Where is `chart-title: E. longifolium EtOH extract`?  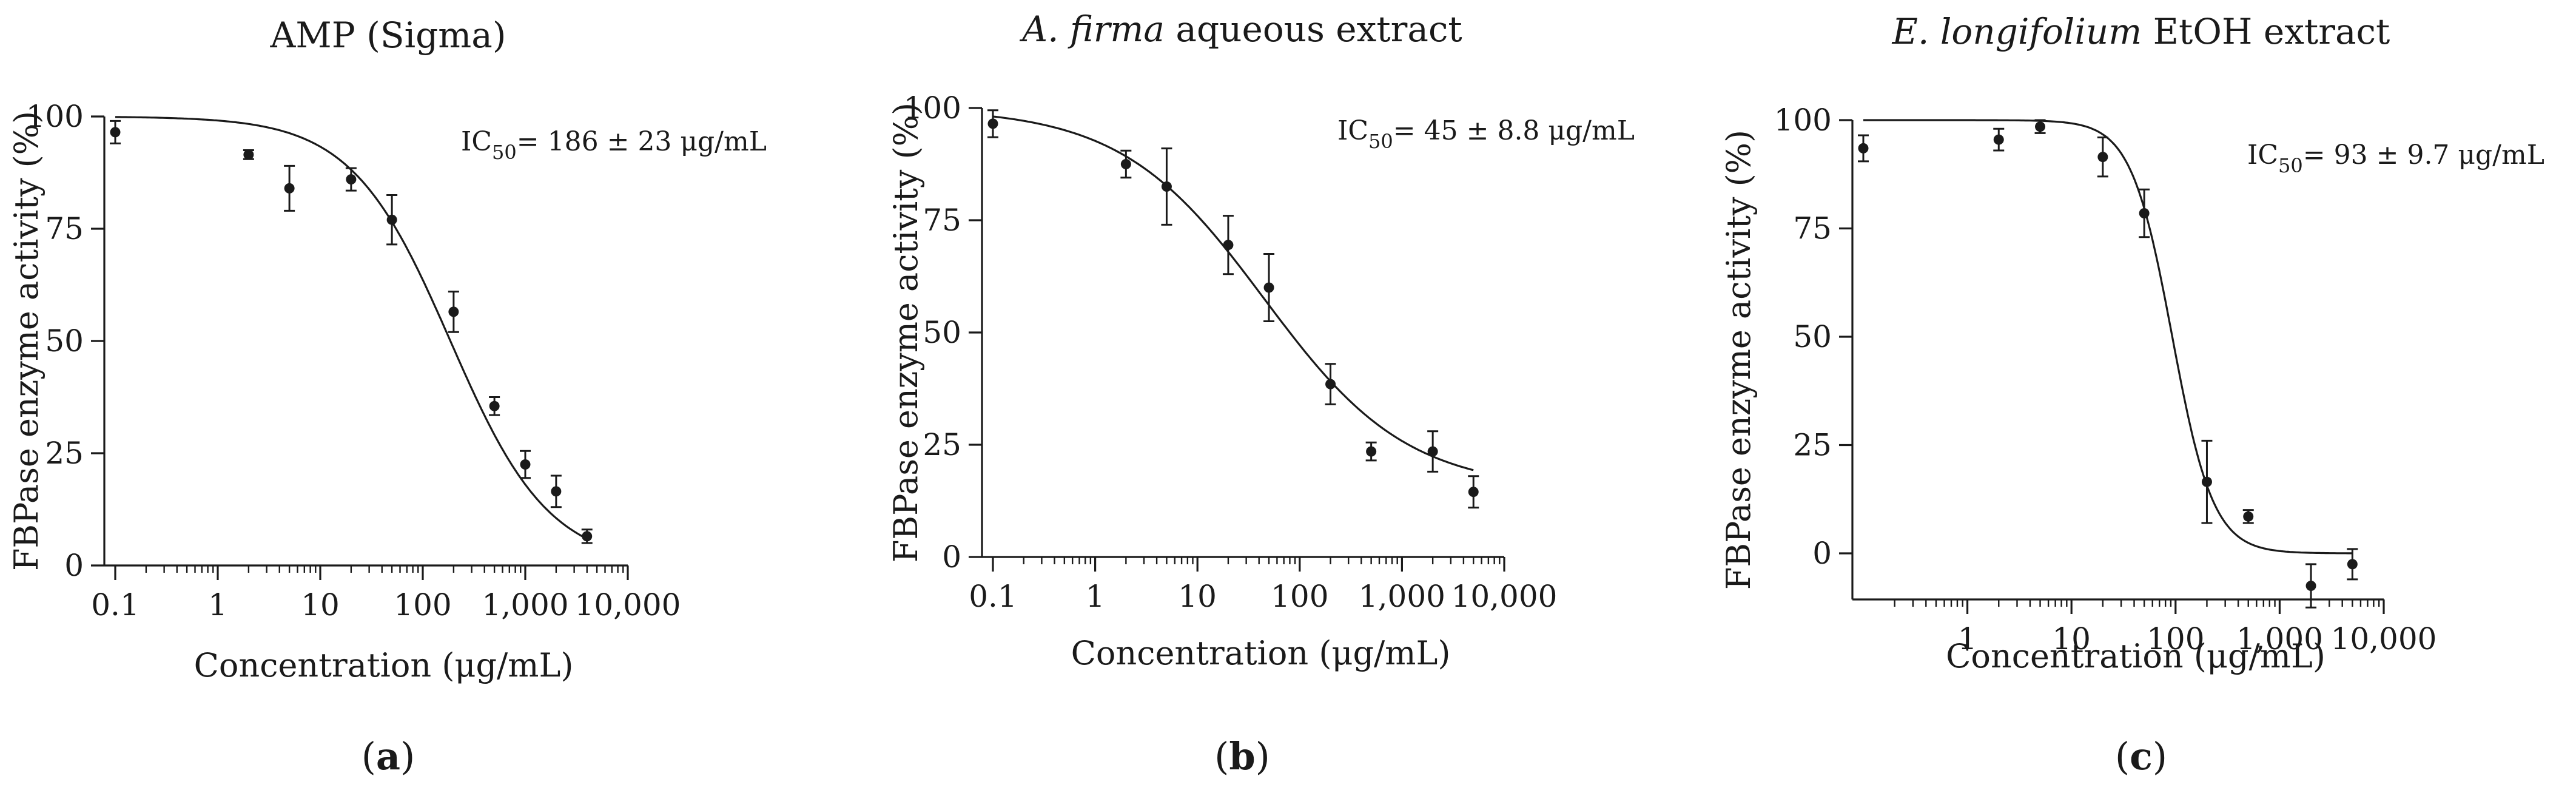
chart-title: E. longifolium EtOH extract is located at coordinates (2141, 32).